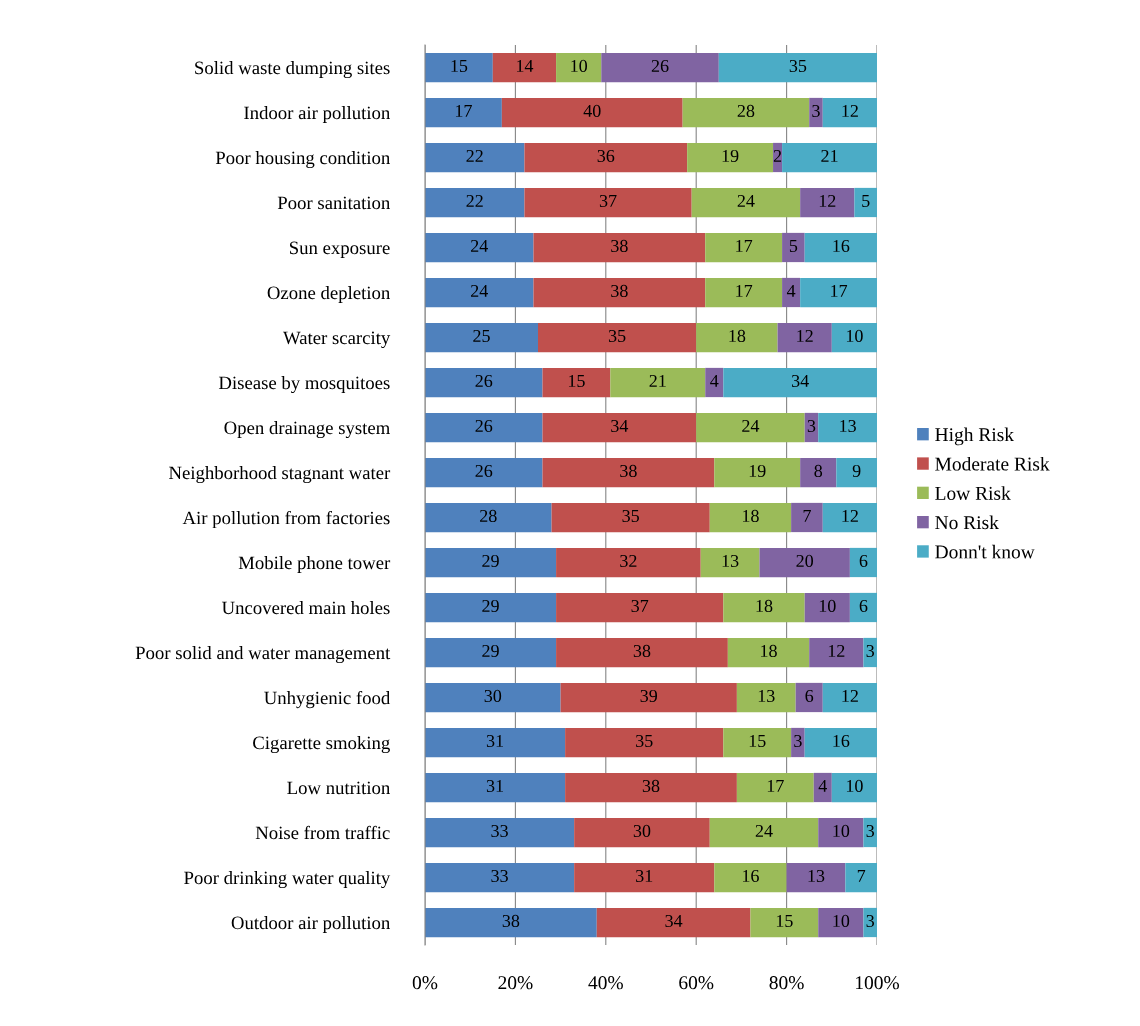 The height and width of the screenshot is (1026, 1140). What do you see at coordinates (515, 983) in the screenshot?
I see `x-tick-label: 20%` at bounding box center [515, 983].